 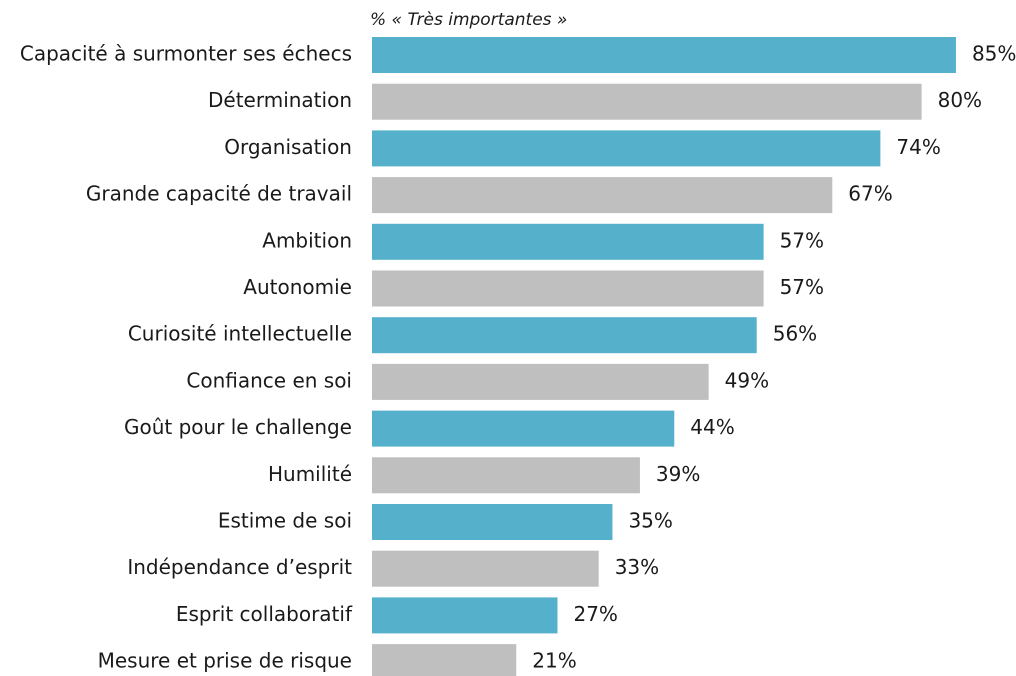 What do you see at coordinates (239, 567) in the screenshot?
I see `category-label: Indépendance d’esprit` at bounding box center [239, 567].